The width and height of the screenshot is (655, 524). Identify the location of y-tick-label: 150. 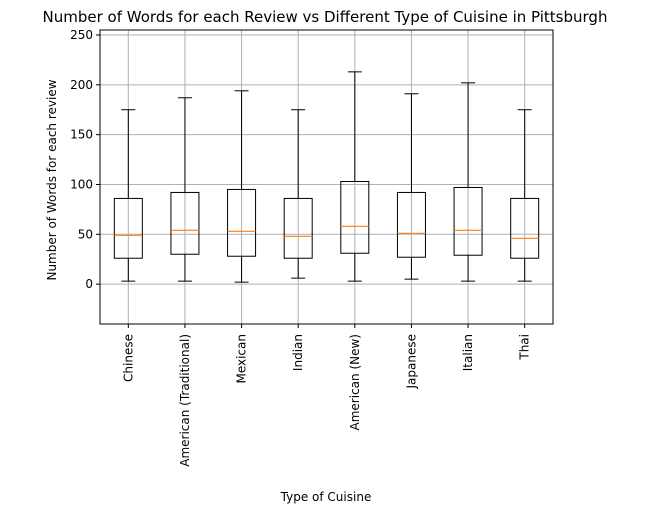
(81, 135).